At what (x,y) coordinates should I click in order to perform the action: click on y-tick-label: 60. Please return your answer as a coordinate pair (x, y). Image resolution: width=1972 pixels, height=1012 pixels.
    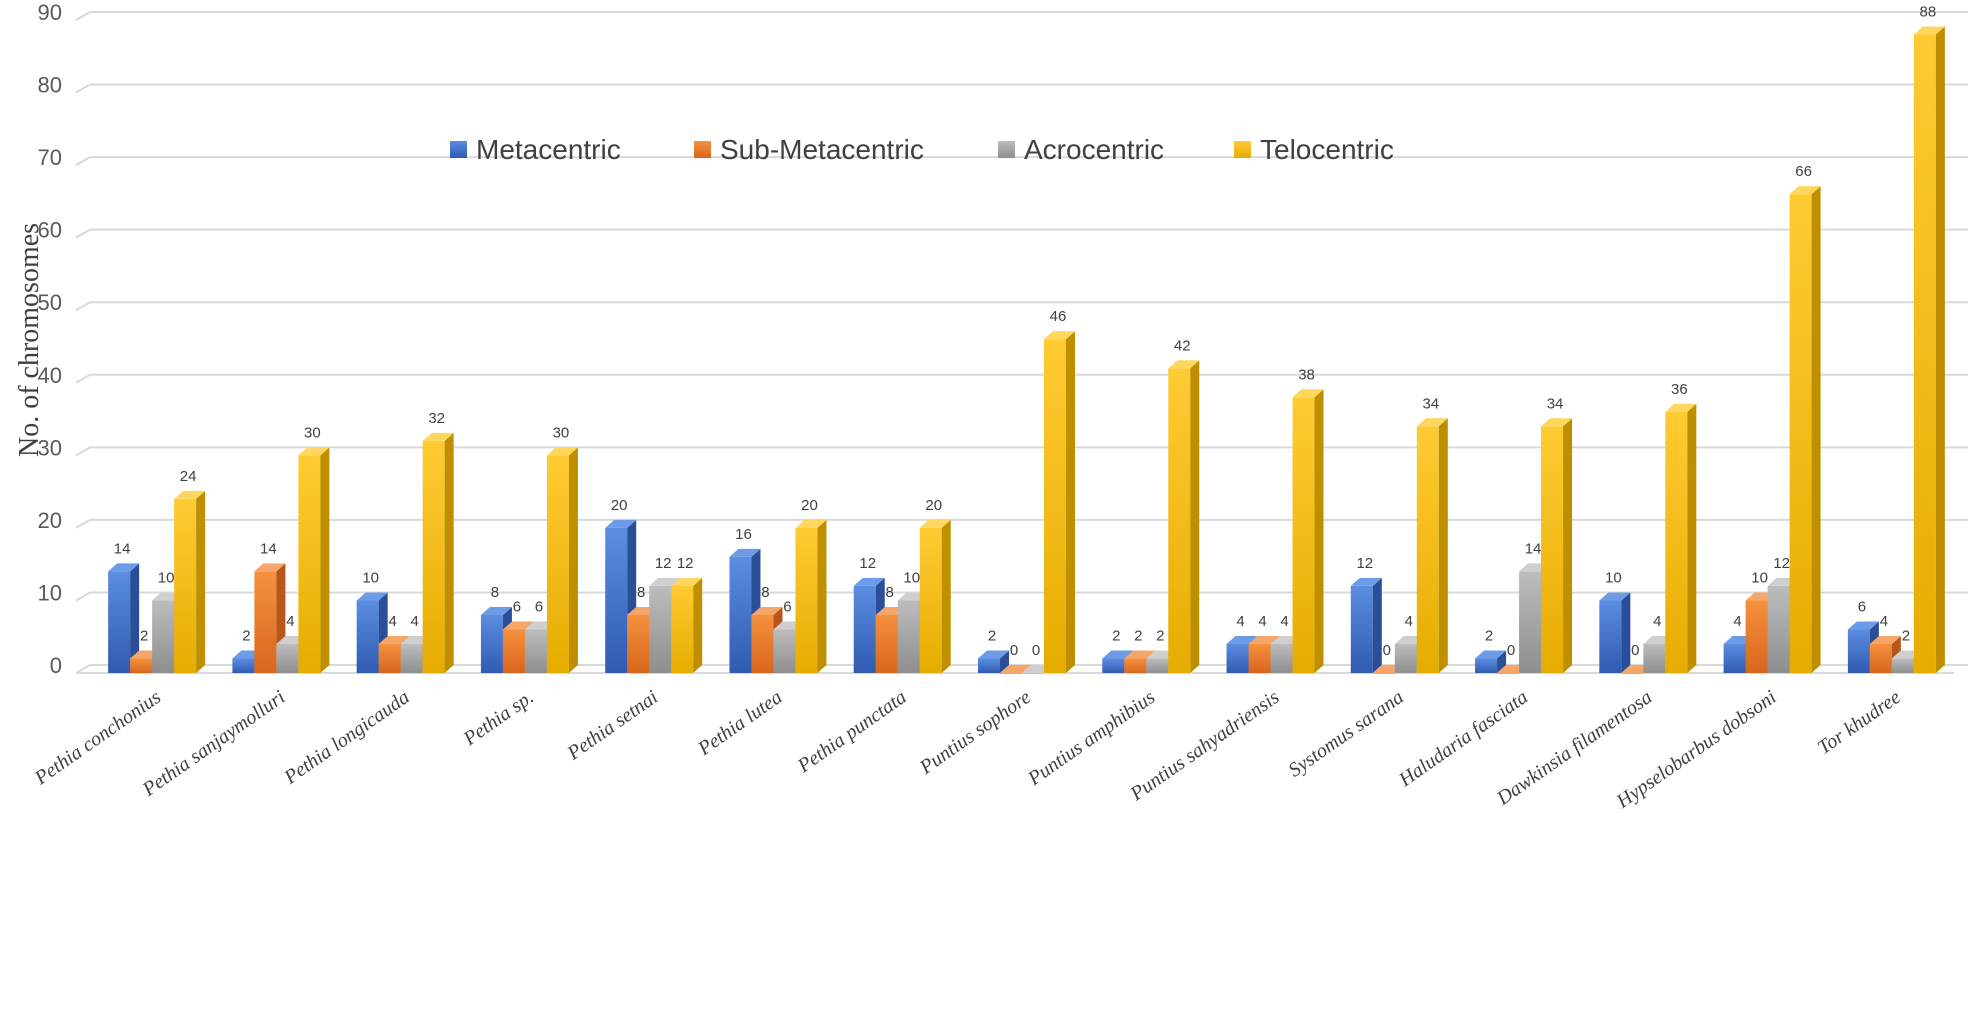
    Looking at the image, I should click on (50, 230).